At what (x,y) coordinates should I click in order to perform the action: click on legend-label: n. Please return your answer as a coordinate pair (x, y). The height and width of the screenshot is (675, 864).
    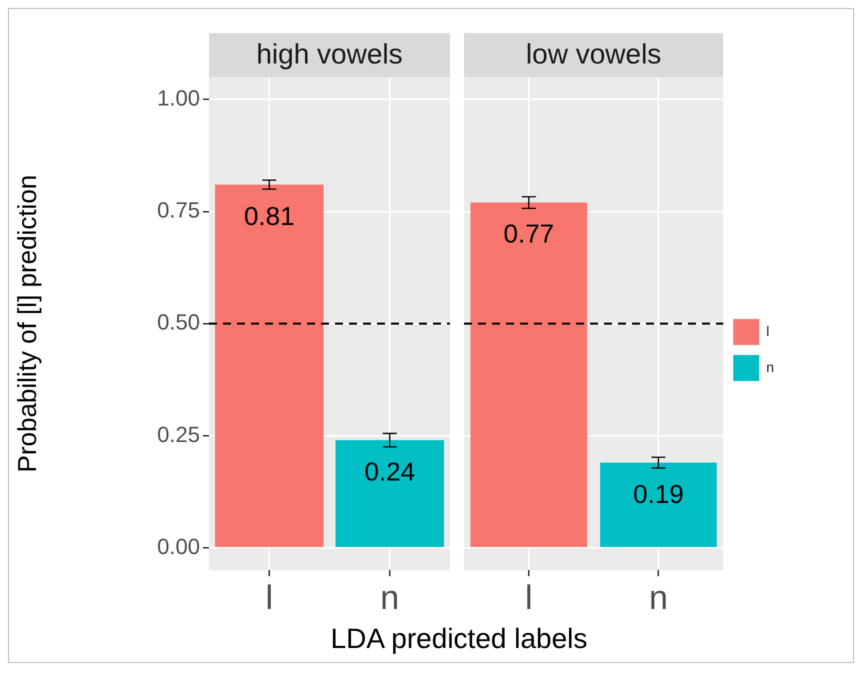
    Looking at the image, I should click on (770, 366).